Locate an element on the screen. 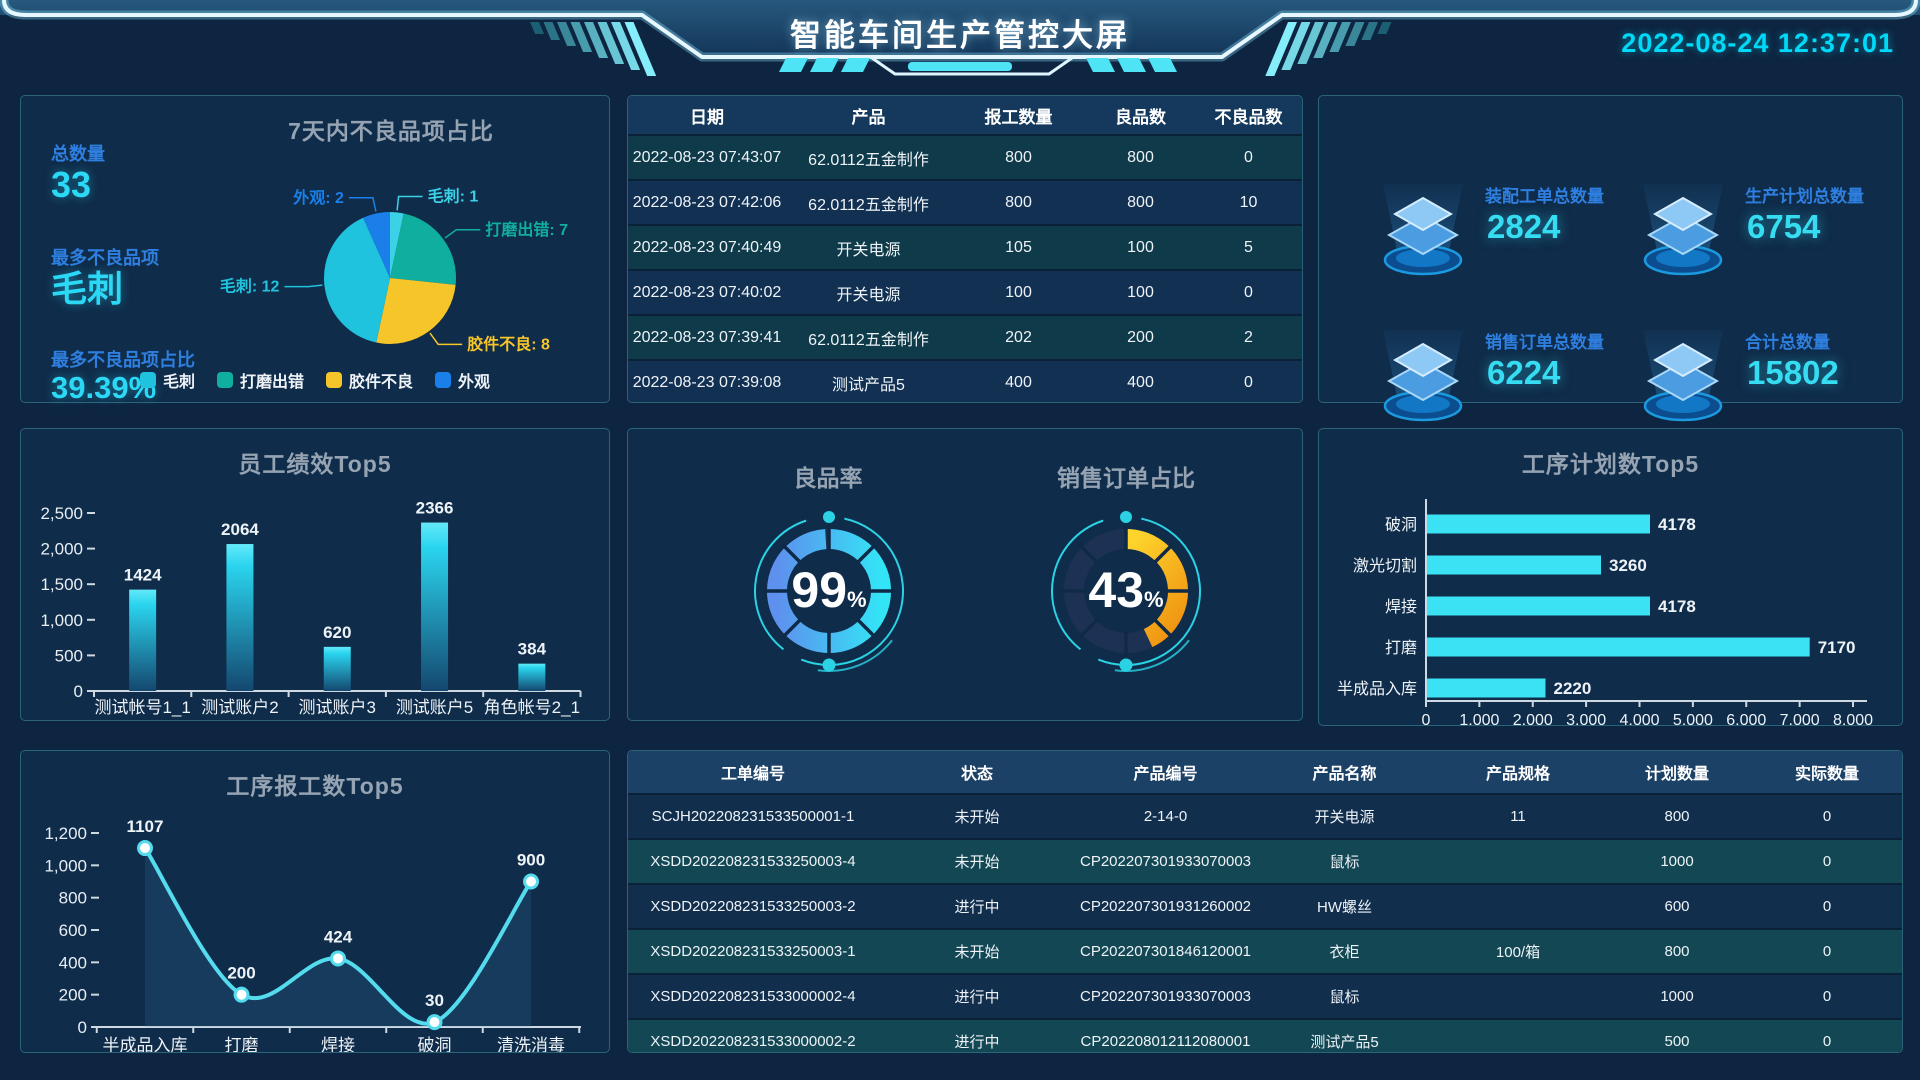 This screenshot has width=1920, height=1080. gauge-charts: 99% 43% is located at coordinates (977, 591).